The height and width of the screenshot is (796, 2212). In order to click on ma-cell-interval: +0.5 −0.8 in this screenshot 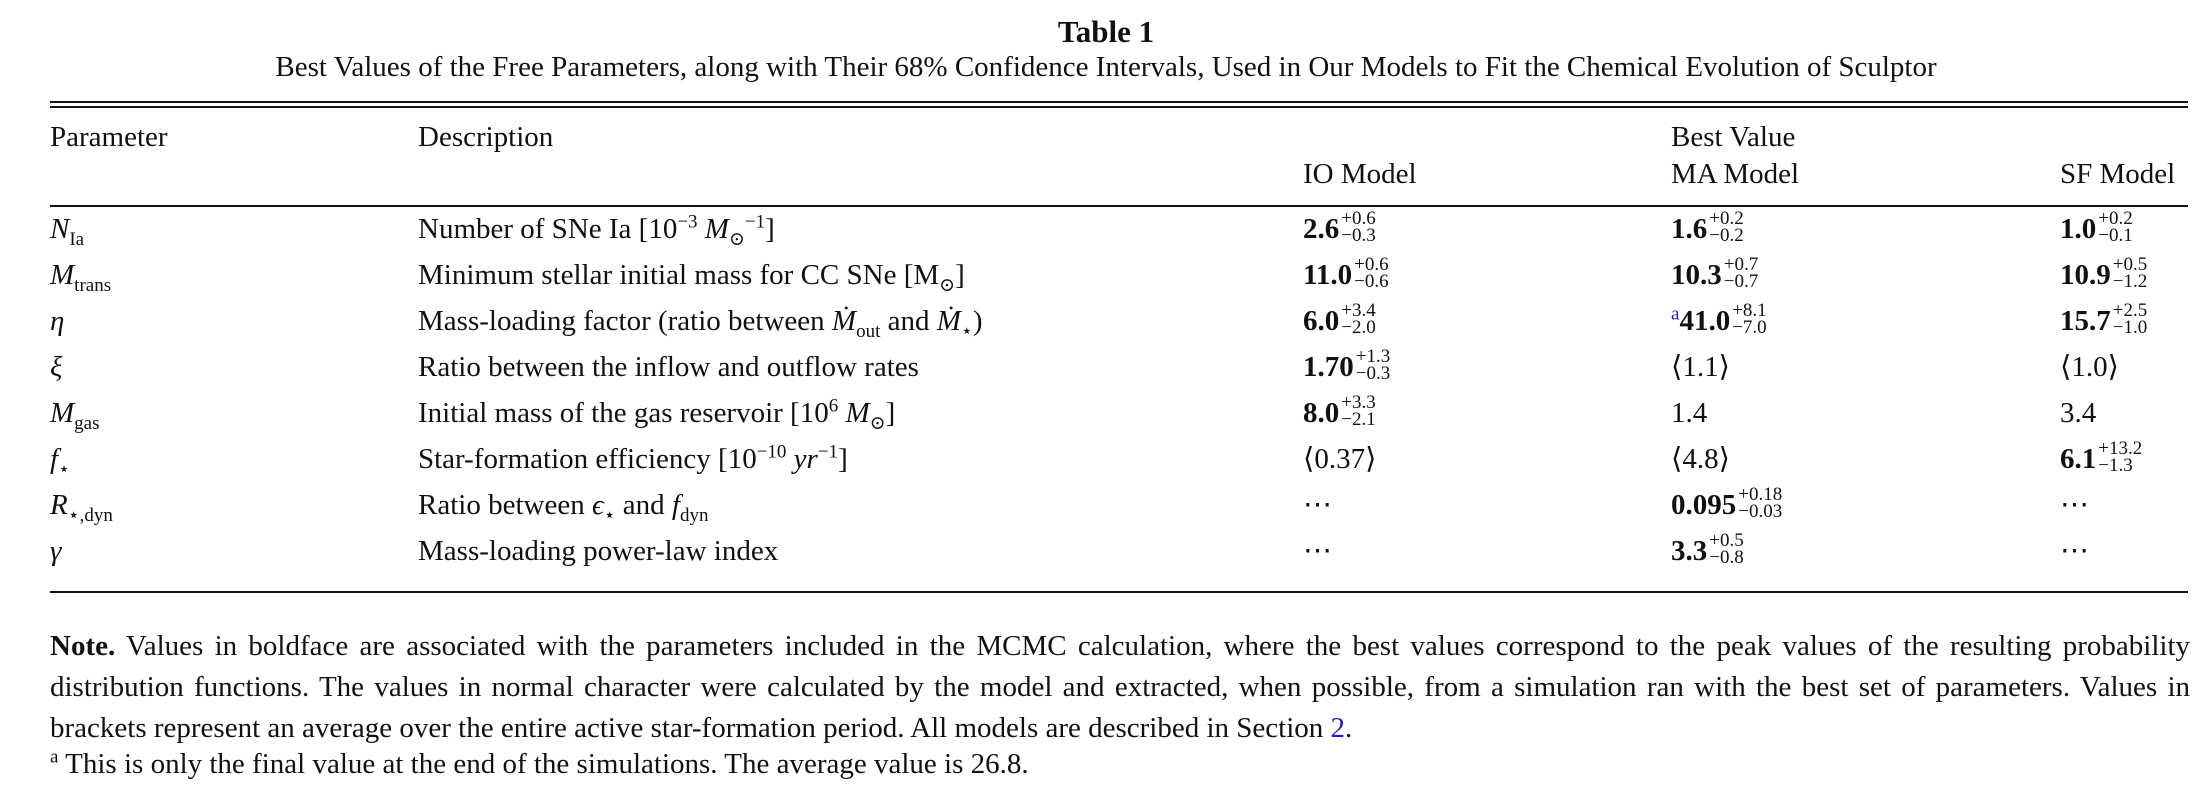, I will do `click(1726, 548)`.